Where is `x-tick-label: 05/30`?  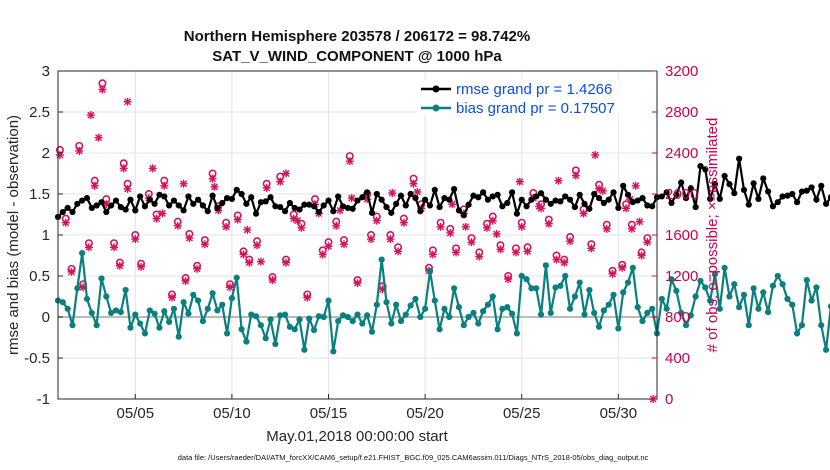
x-tick-label: 05/30 is located at coordinates (619, 413).